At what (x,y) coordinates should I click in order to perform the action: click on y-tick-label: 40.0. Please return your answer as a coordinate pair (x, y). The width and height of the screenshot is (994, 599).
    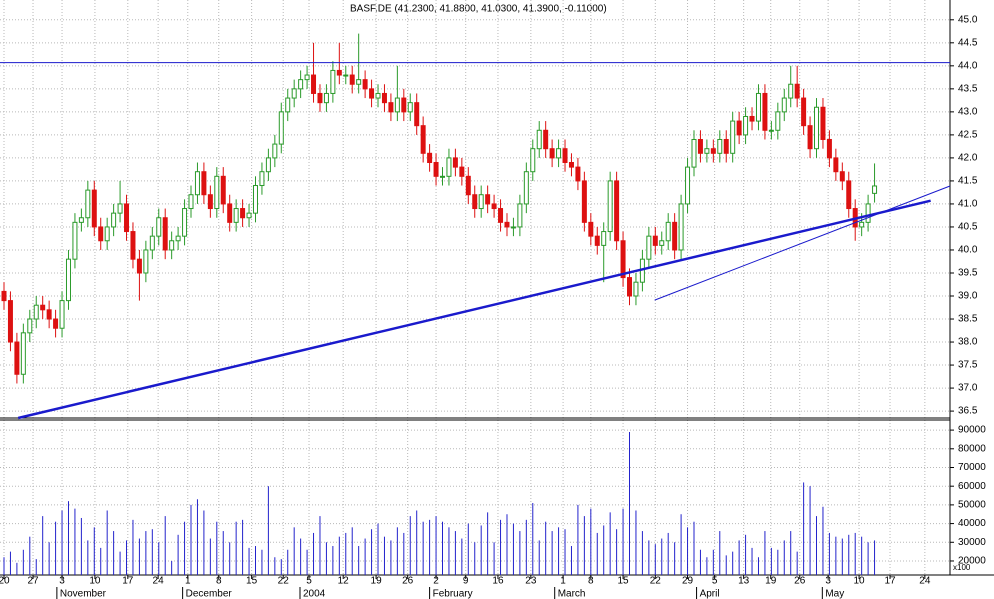
    Looking at the image, I should click on (968, 250).